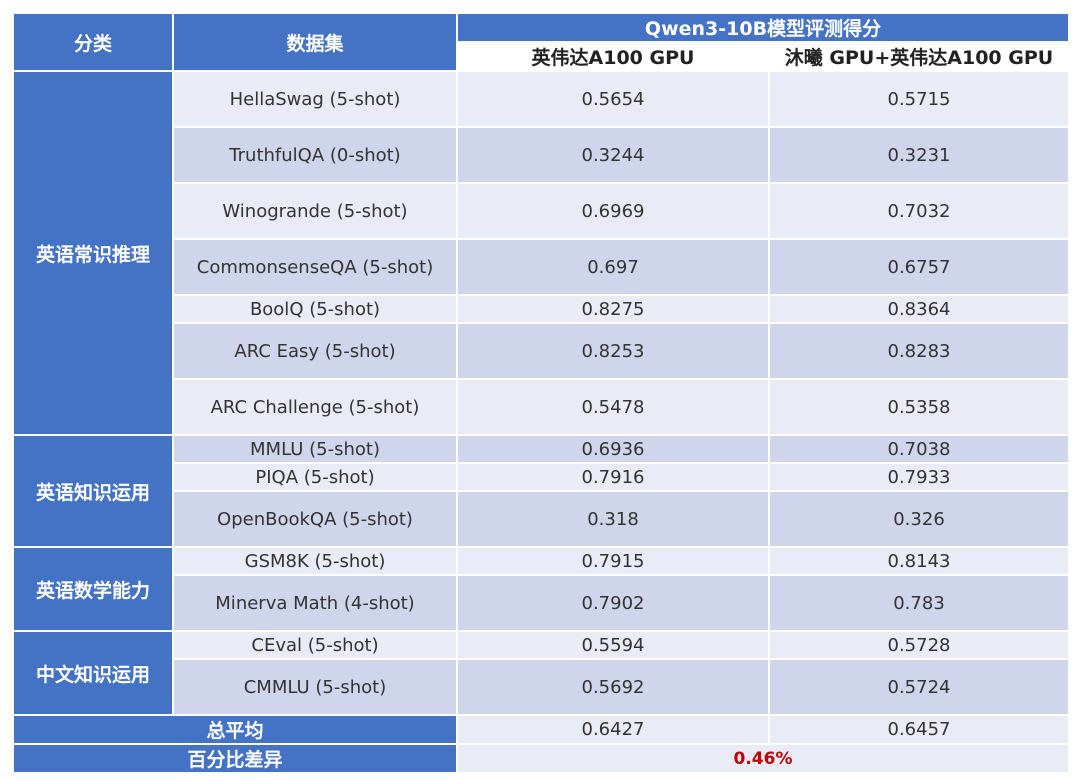 The image size is (1080, 780). I want to click on table-row: OpenBookQA (5-shot) 0.318 0.326, so click(541, 519).